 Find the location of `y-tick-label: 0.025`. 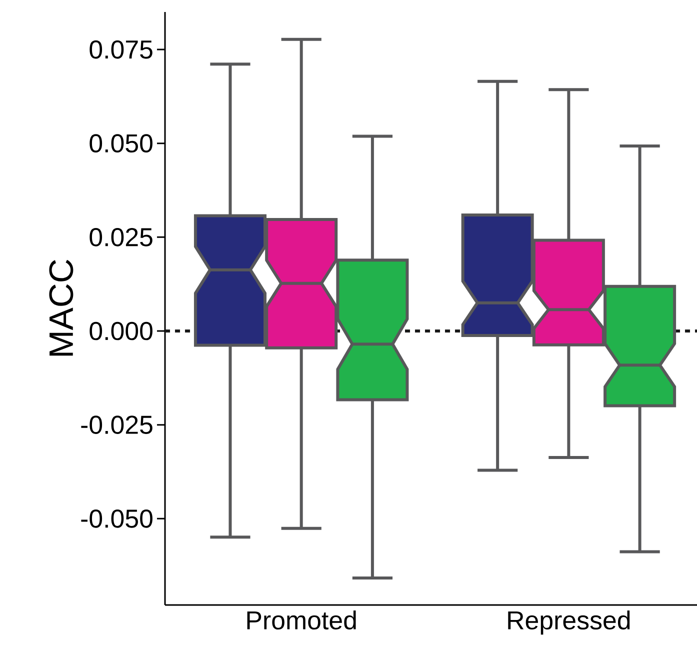

y-tick-label: 0.025 is located at coordinates (121, 237).